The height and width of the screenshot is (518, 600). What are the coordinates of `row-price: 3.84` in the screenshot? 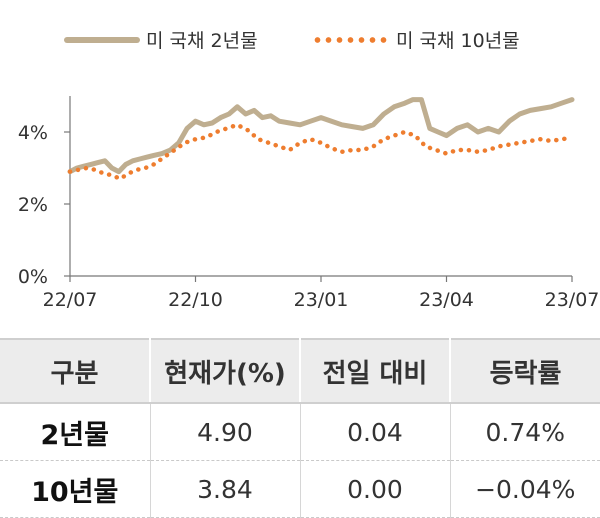 It's located at (225, 489).